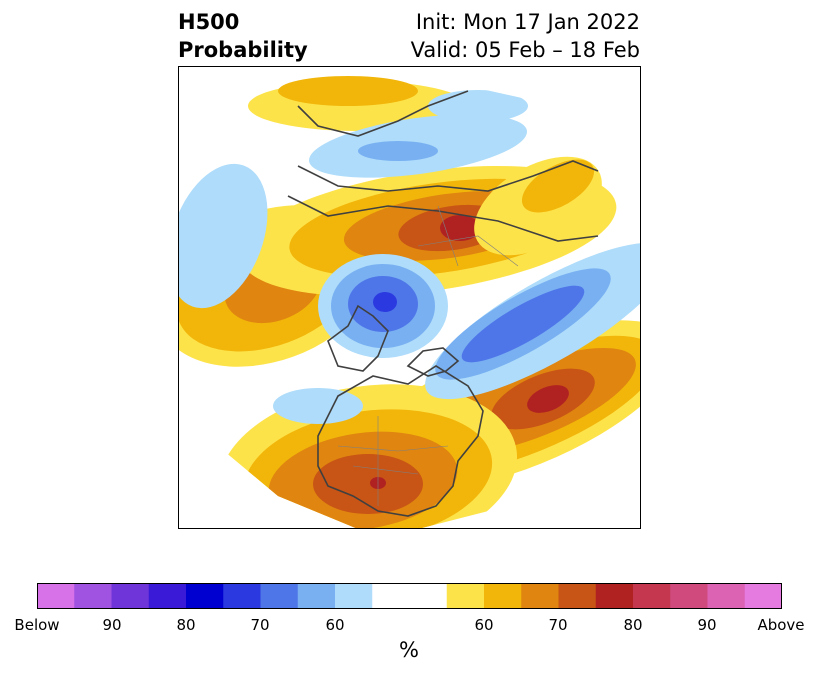 Image resolution: width=819 pixels, height=676 pixels. I want to click on colorbar-tick-70-below: 70, so click(260, 625).